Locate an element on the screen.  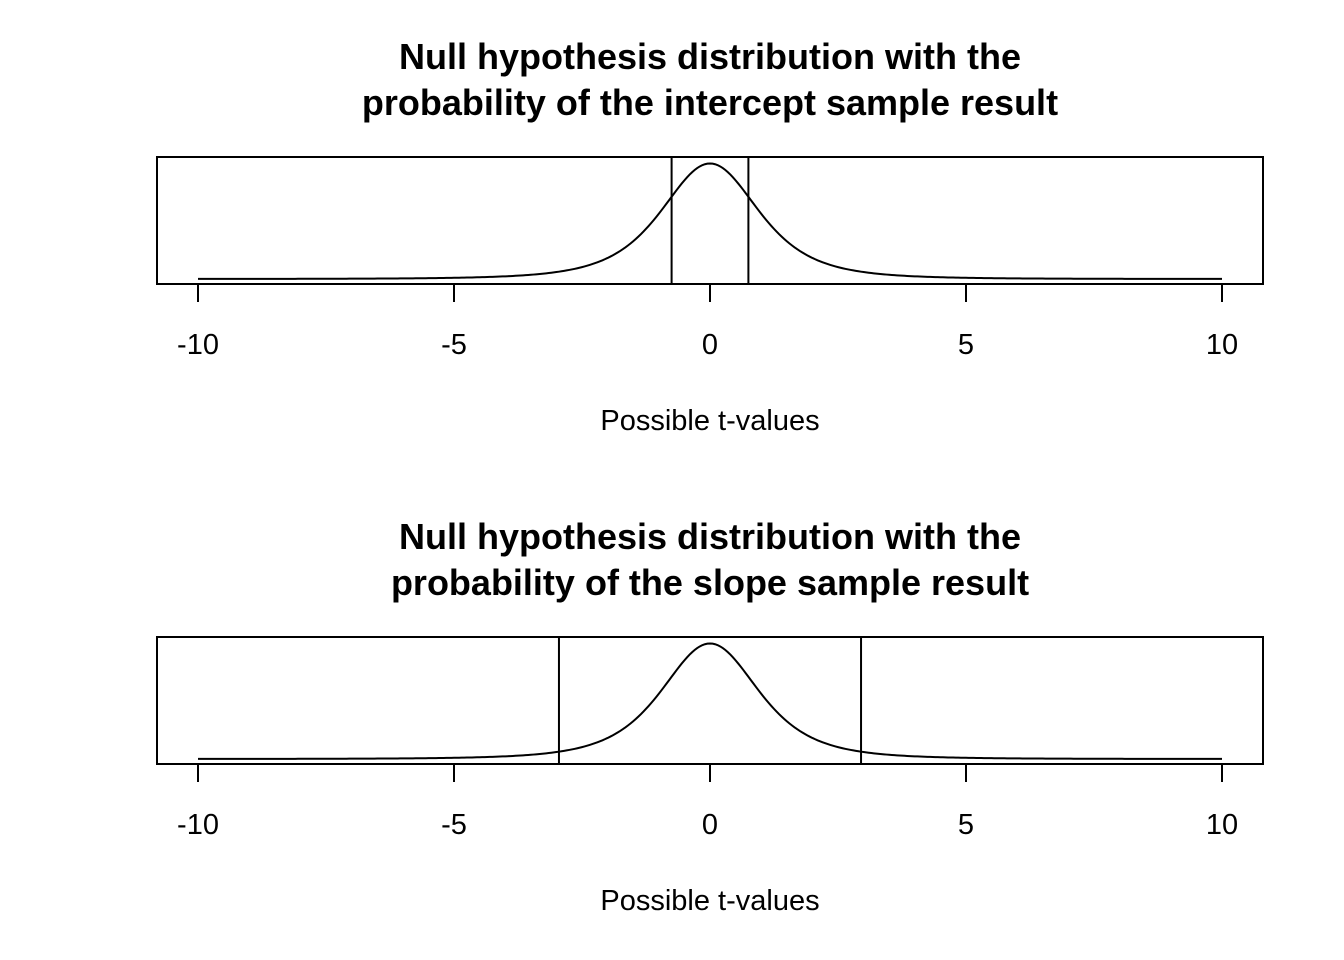
panel-1-plot-frame is located at coordinates (710, 220).